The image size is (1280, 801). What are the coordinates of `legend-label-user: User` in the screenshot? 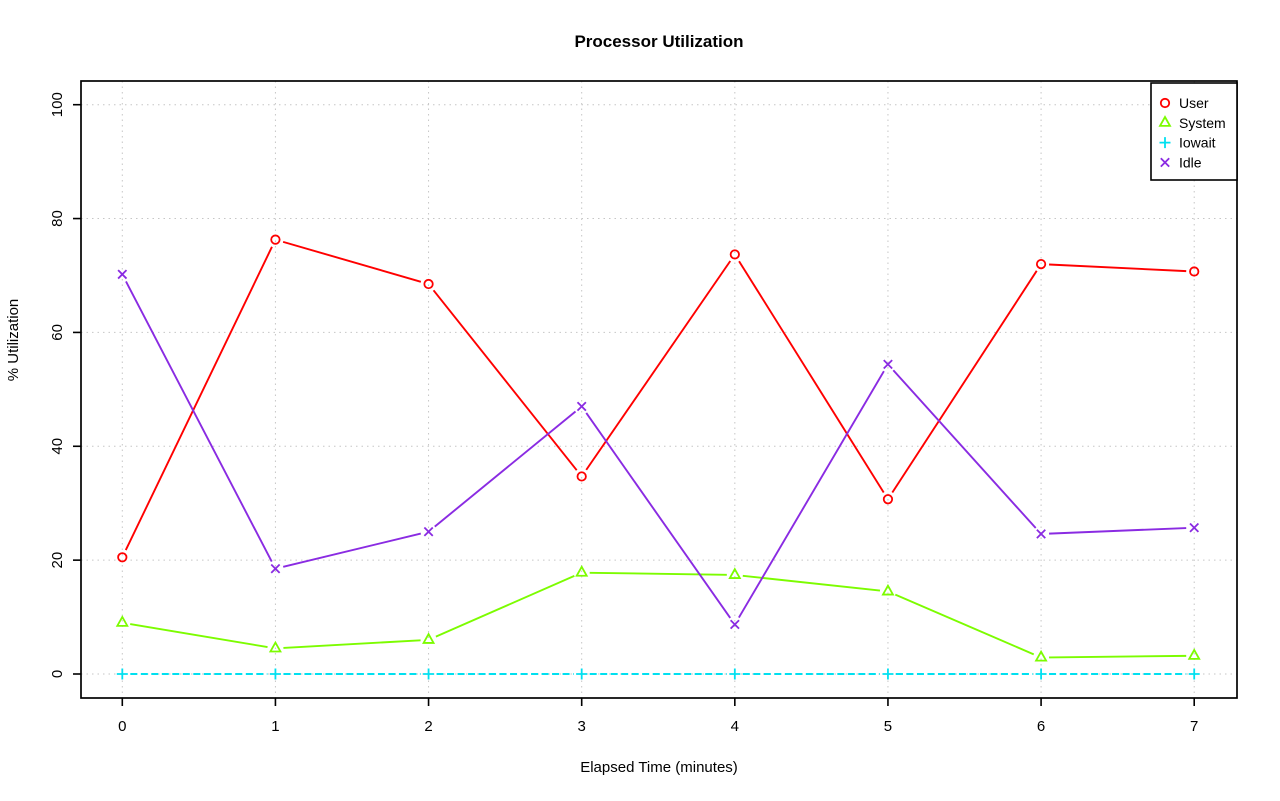 It's located at (1194, 103).